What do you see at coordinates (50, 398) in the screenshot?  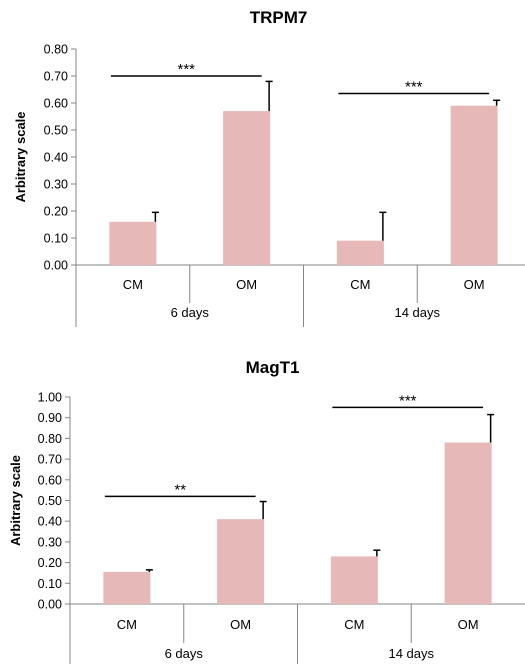 I see `chart2-y-tick-label: 1.00` at bounding box center [50, 398].